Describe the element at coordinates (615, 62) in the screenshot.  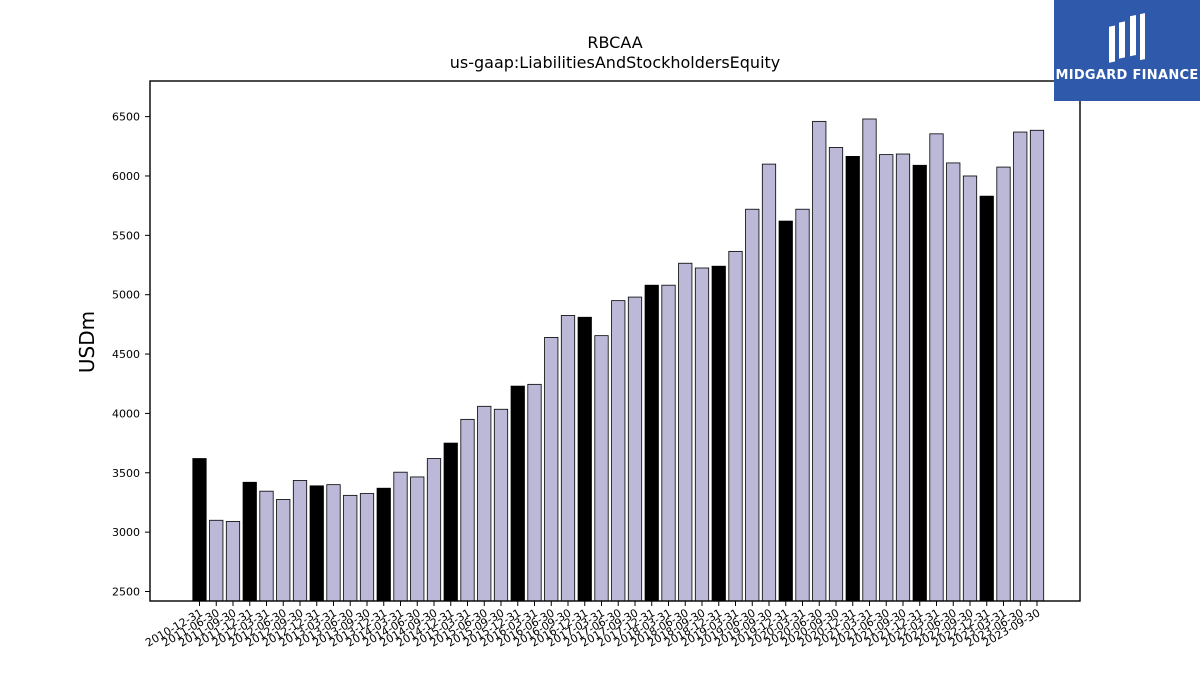
I see `chart-subtitle: us-gaap:LiabilitiesAndStockholdersEquity` at that location.